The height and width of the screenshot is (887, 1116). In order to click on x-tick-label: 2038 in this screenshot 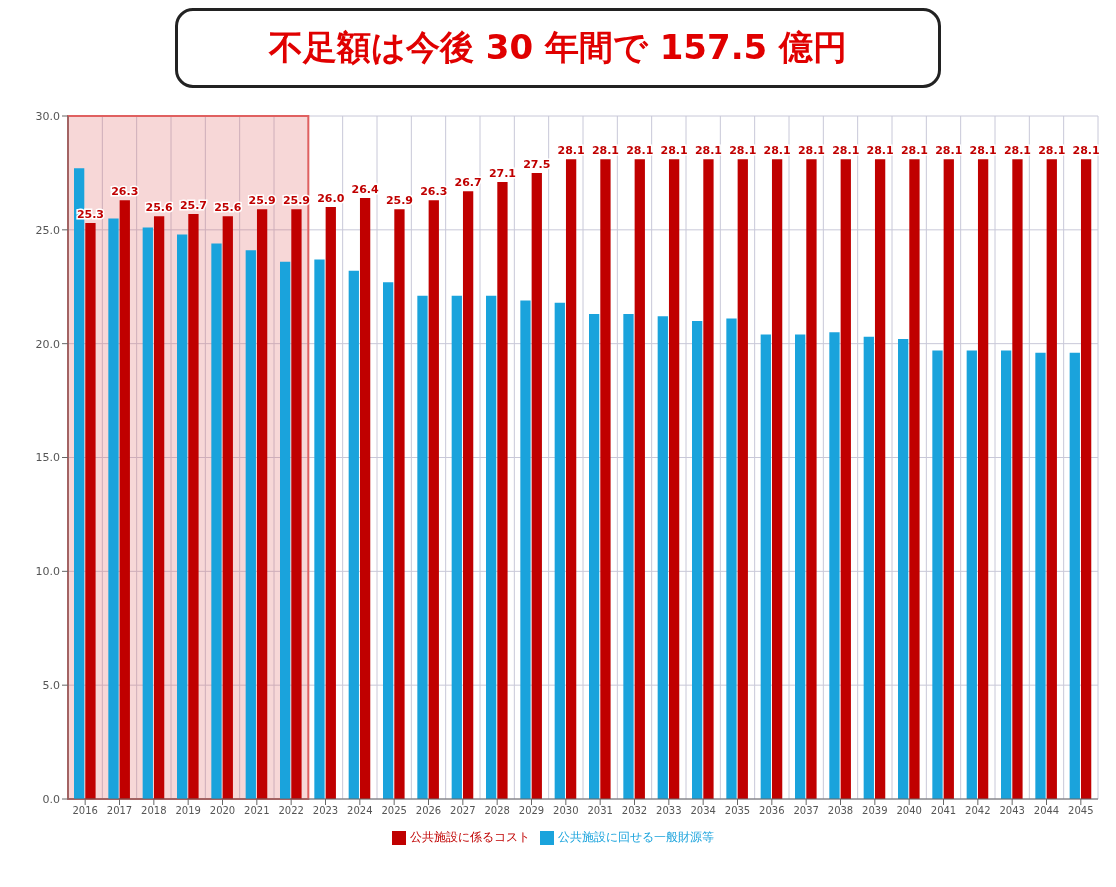, I will do `click(840, 811)`.